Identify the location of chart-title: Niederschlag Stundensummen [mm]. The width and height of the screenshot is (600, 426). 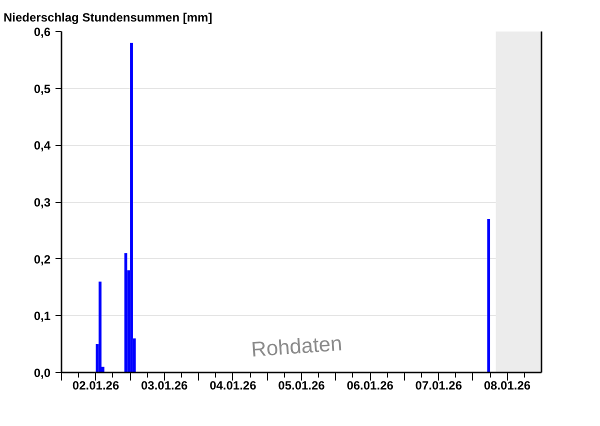
(108, 17).